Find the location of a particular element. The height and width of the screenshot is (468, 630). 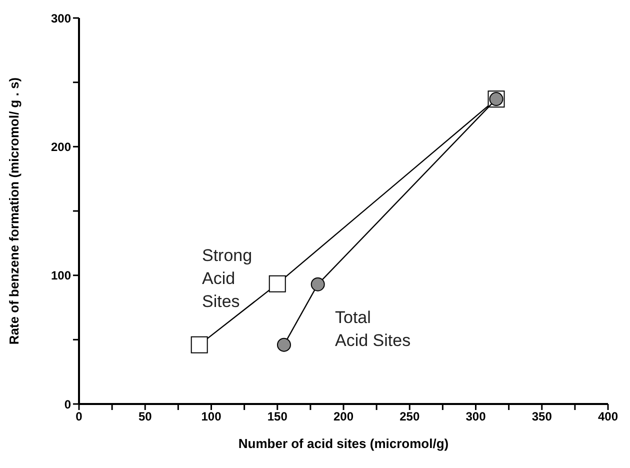

x-tick-label: 250 is located at coordinates (410, 417).